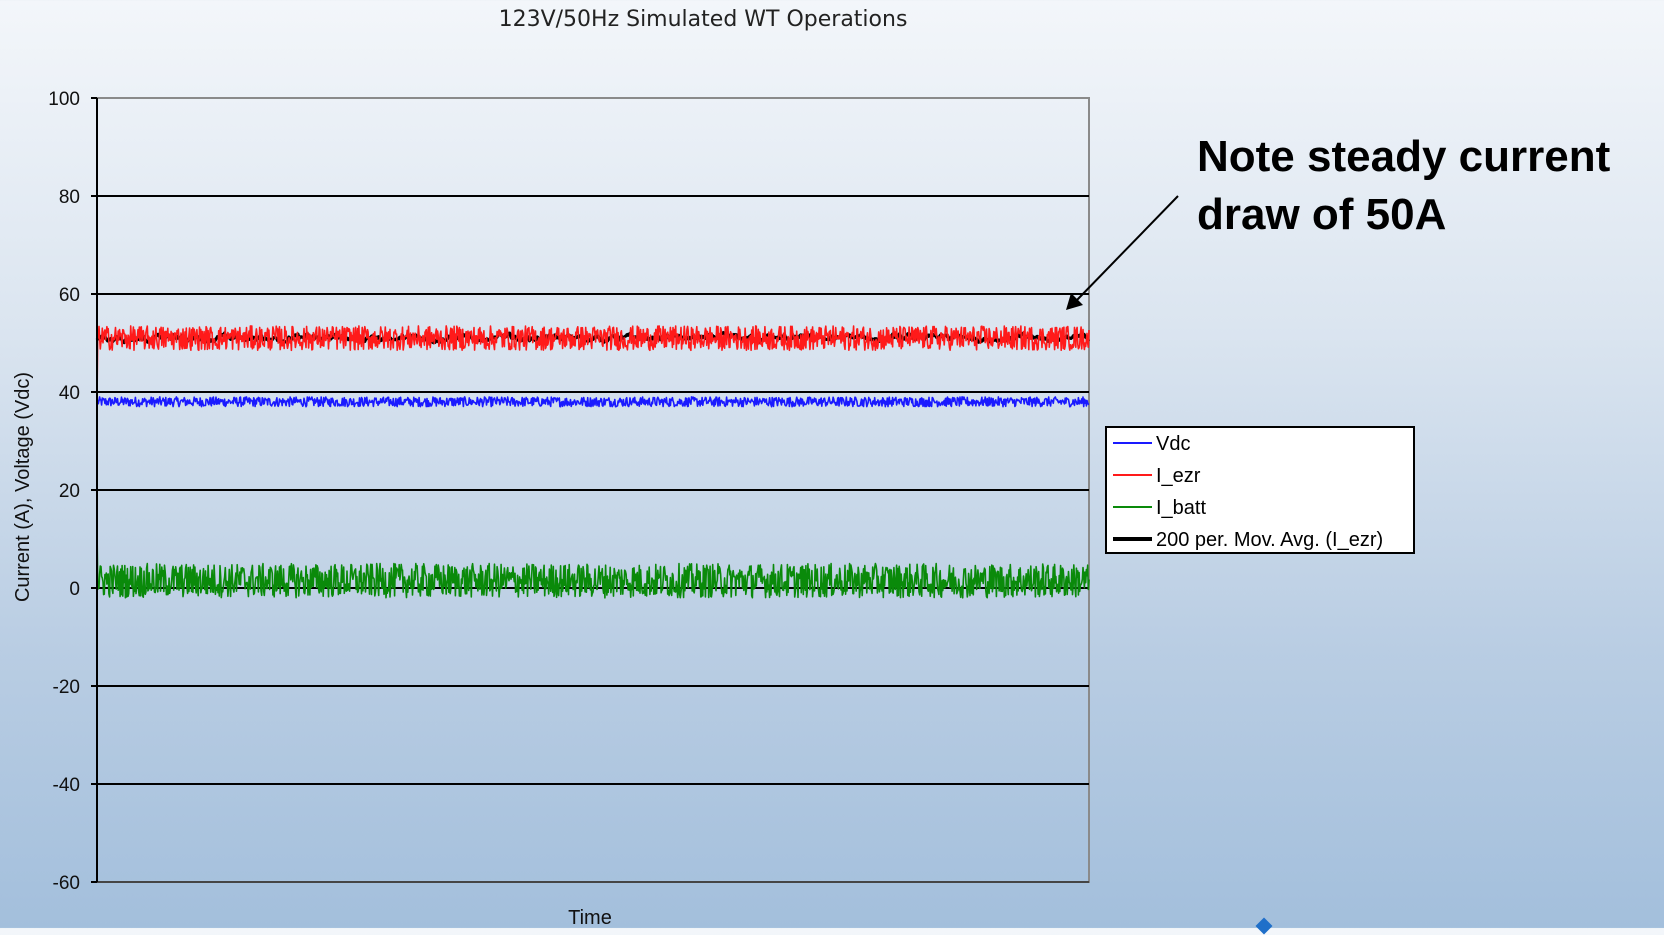  What do you see at coordinates (69, 295) in the screenshot?
I see `y-tick-label: 60` at bounding box center [69, 295].